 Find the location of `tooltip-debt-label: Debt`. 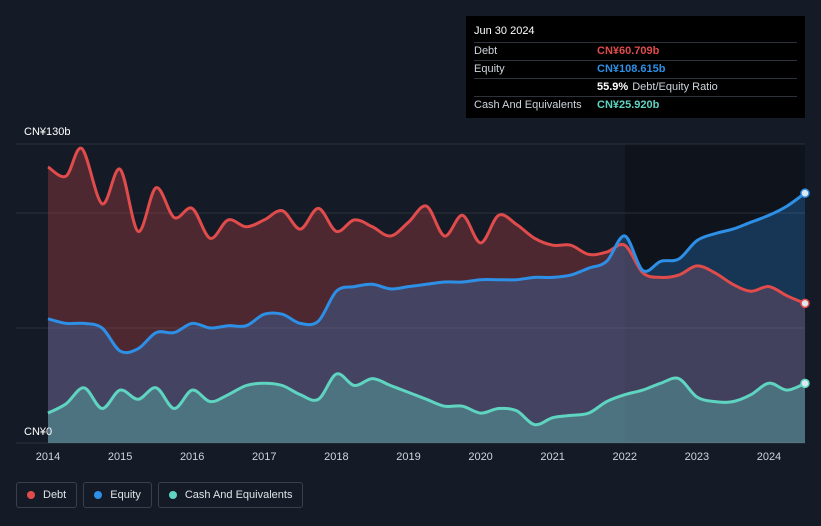

tooltip-debt-label: Debt is located at coordinates (486, 51).